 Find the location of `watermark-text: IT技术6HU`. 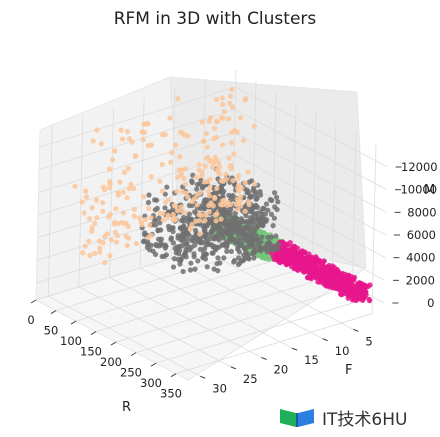

watermark-text: IT技术6HU is located at coordinates (365, 419).